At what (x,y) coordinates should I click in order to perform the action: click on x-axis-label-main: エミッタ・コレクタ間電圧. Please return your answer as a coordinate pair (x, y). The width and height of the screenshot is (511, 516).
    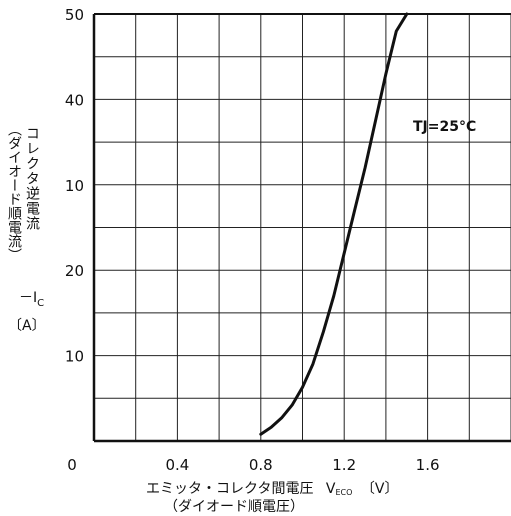
    Looking at the image, I should click on (229, 489).